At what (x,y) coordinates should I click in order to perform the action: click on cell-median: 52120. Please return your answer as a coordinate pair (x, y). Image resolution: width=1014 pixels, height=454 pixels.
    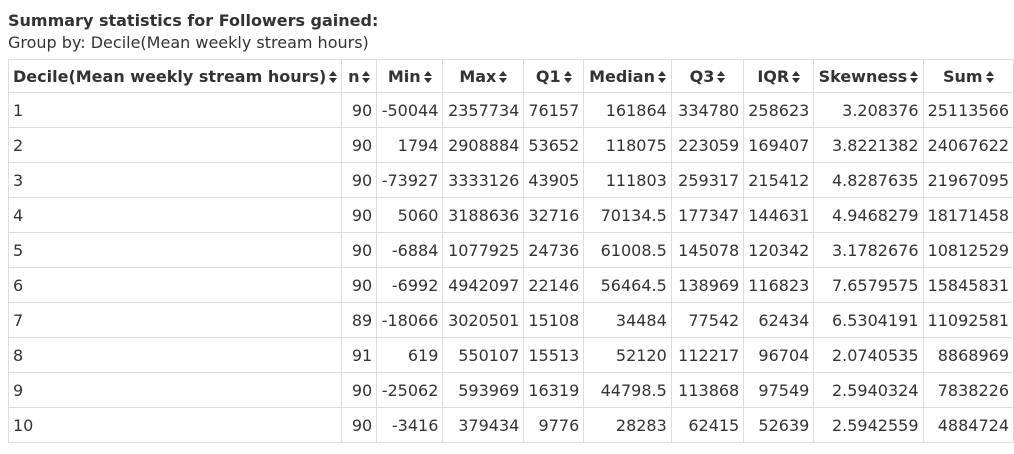
    Looking at the image, I should click on (627, 355).